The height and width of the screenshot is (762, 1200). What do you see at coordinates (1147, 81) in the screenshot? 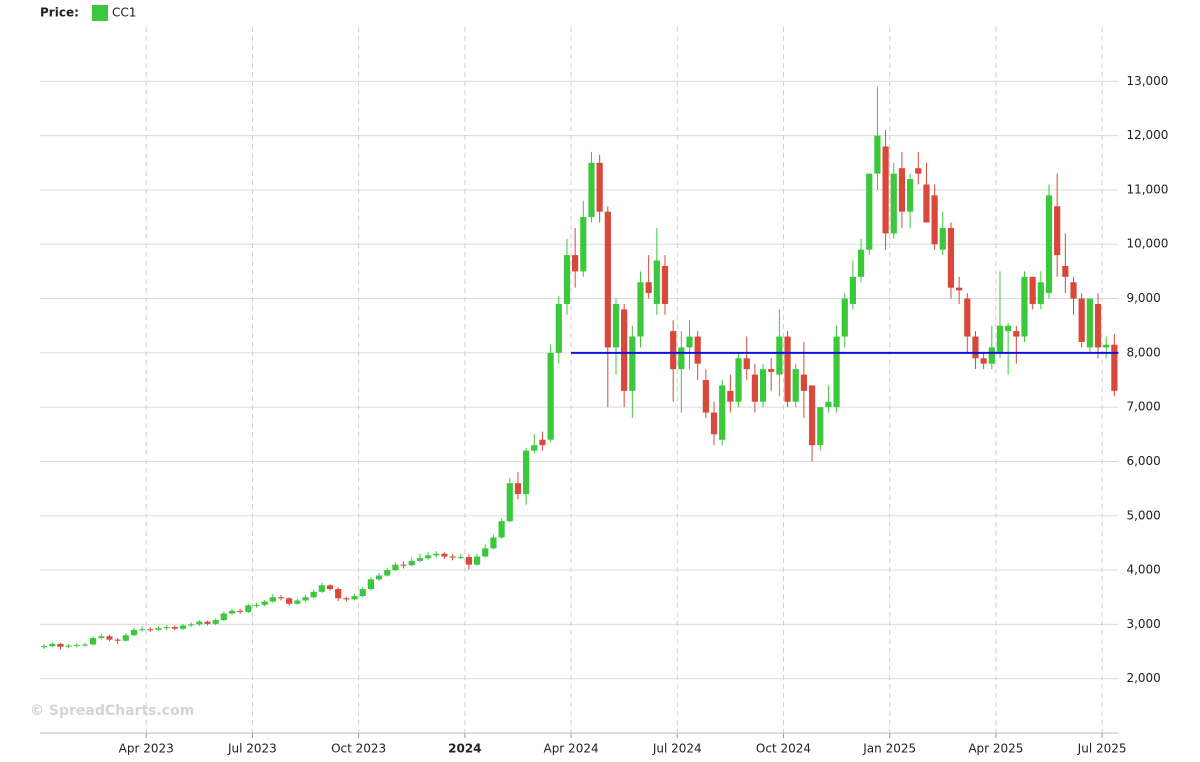
I see `y-tick-label: 13,000` at bounding box center [1147, 81].